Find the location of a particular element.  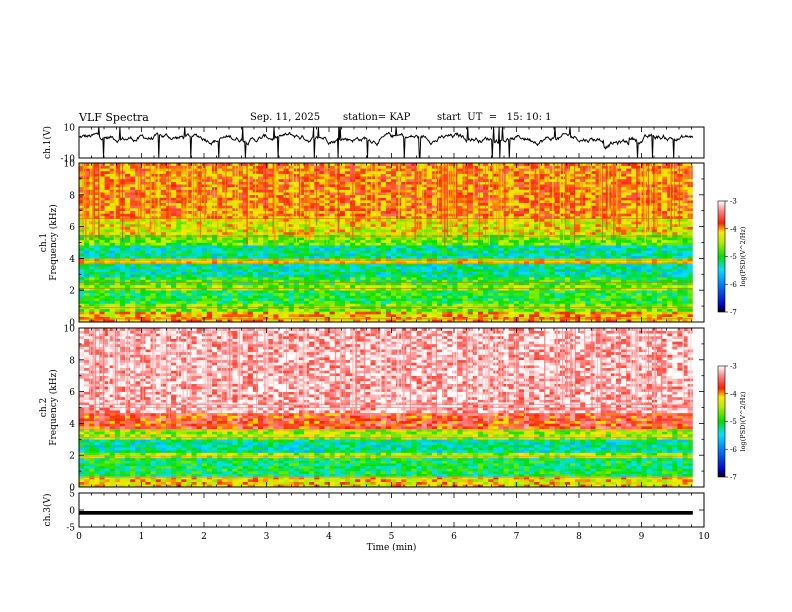

y-axis-label-channel: ch.1 is located at coordinates (44, 242).